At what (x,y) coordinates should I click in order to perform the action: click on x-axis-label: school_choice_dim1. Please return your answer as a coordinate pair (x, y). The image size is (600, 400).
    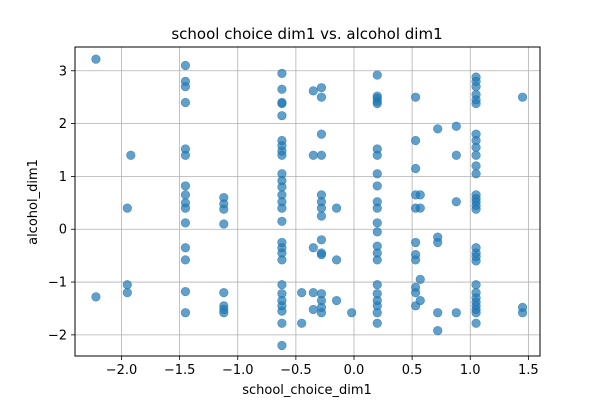
    Looking at the image, I should click on (307, 390).